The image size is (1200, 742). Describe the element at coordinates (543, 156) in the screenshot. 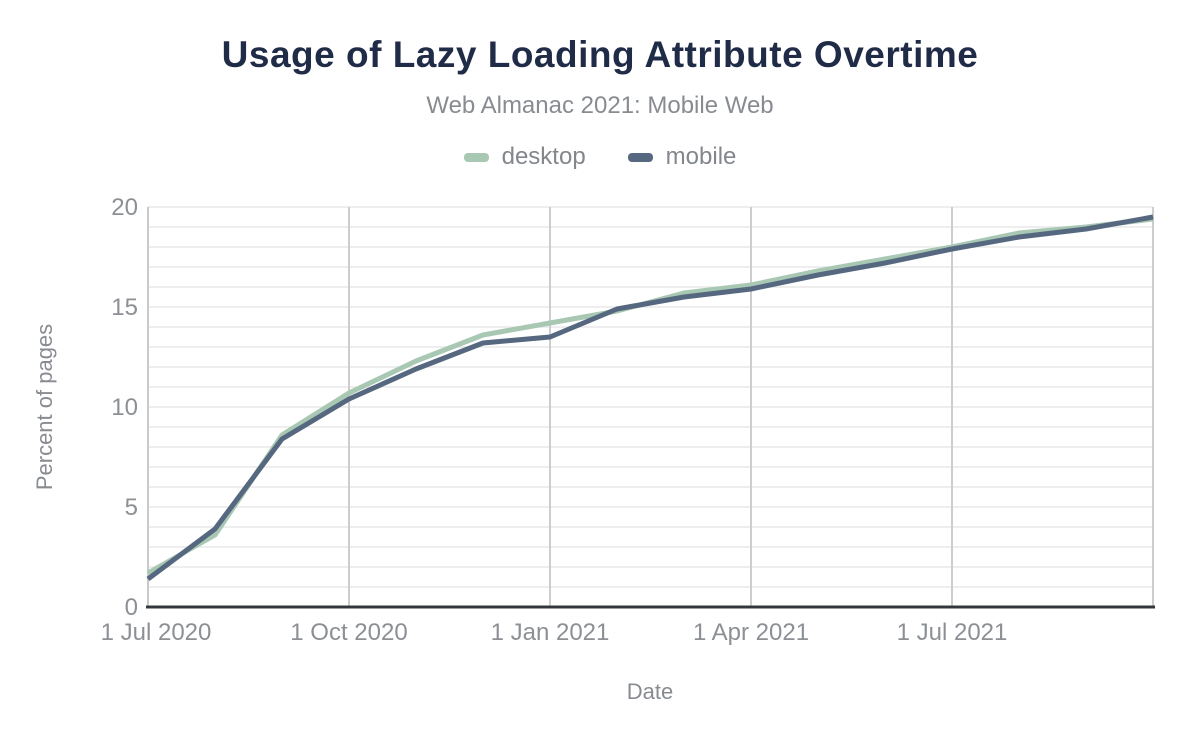

I see `legend-label-desktop: desktop` at that location.